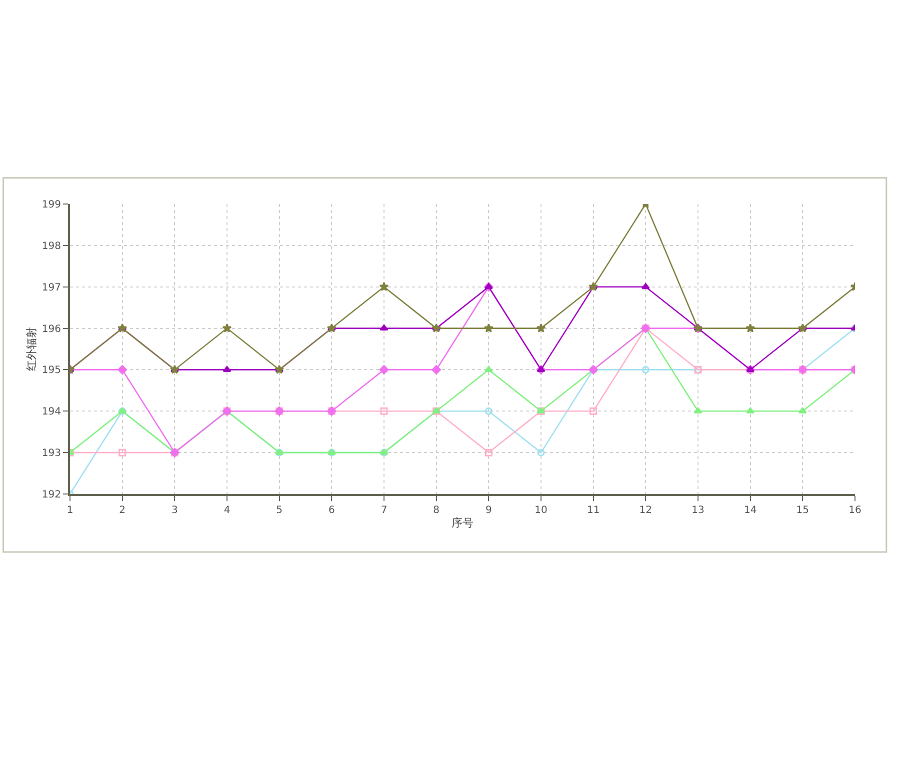 This screenshot has height=765, width=900. What do you see at coordinates (593, 510) in the screenshot?
I see `x-tick-label: 11` at bounding box center [593, 510].